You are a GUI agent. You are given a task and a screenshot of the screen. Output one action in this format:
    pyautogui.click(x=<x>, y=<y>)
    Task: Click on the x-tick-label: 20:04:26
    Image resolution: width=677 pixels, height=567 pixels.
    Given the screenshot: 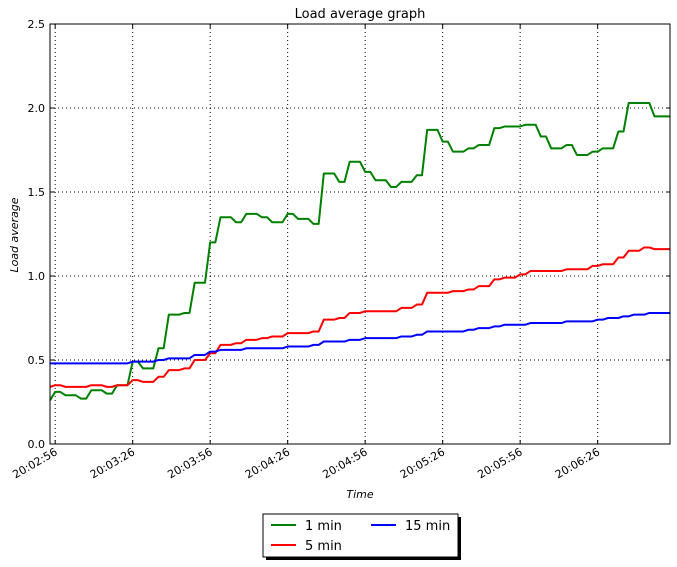 What is the action you would take?
    pyautogui.click(x=267, y=463)
    